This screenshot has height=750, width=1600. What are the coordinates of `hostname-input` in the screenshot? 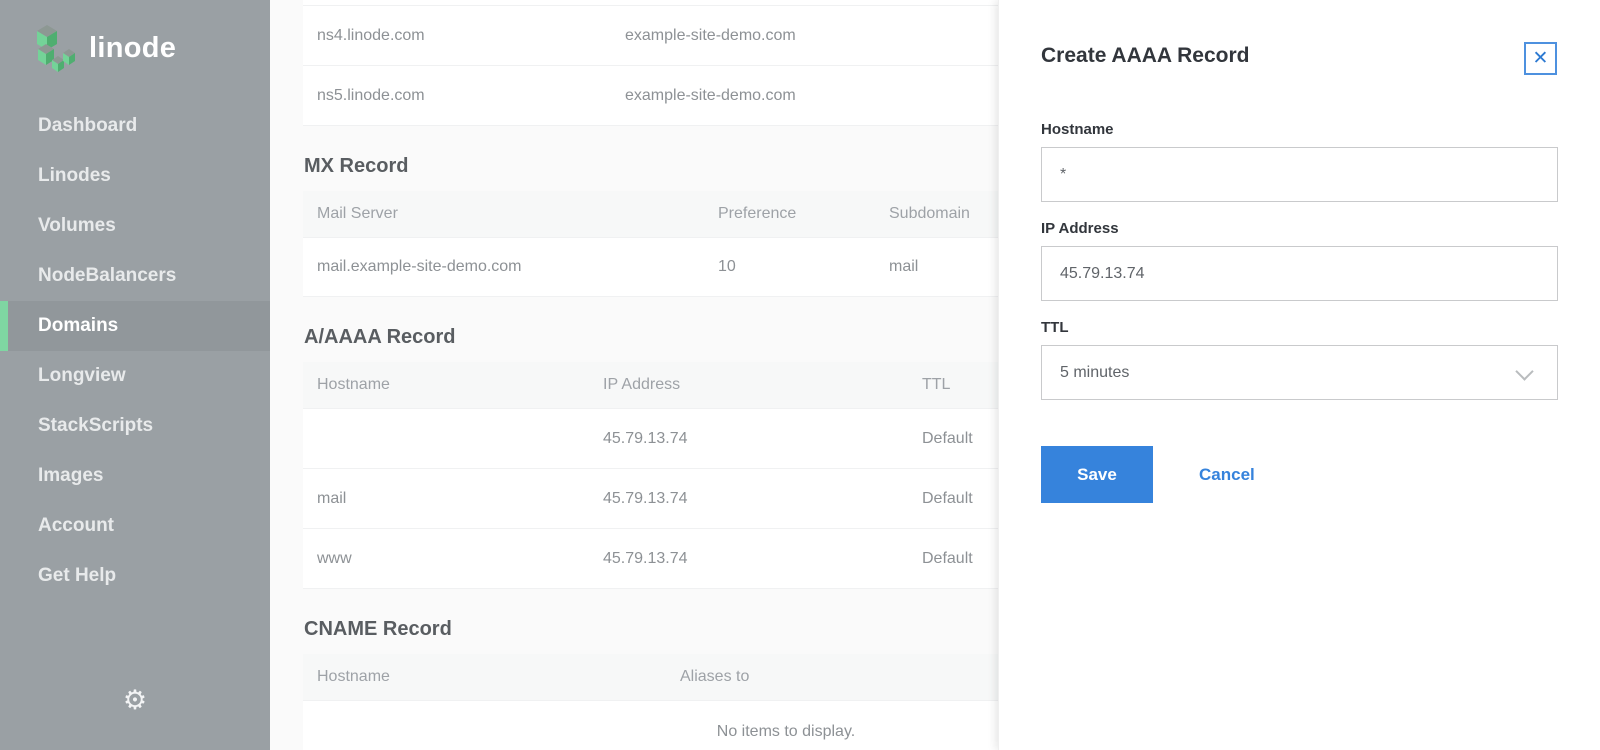 It's located at (1299, 174).